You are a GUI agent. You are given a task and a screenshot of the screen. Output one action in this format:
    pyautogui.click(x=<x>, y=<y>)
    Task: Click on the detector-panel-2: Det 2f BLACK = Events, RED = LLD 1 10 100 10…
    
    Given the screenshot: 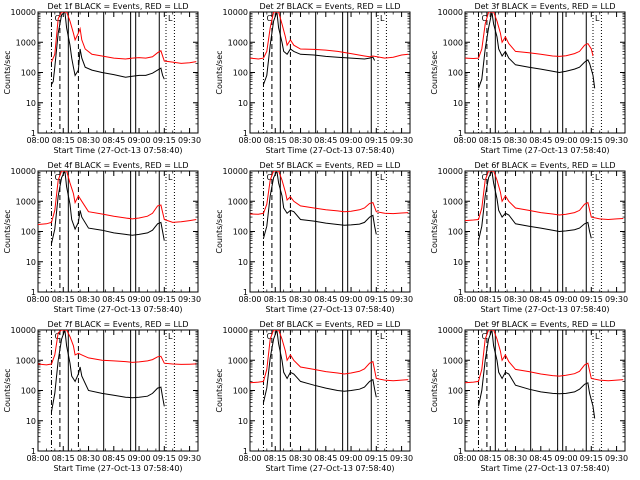 What is the action you would take?
    pyautogui.click(x=314, y=78)
    